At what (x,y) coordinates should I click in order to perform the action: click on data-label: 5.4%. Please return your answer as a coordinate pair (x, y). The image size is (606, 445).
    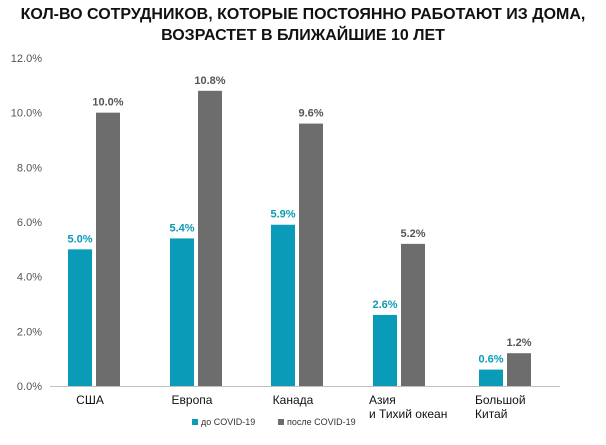
    Looking at the image, I should click on (181, 228).